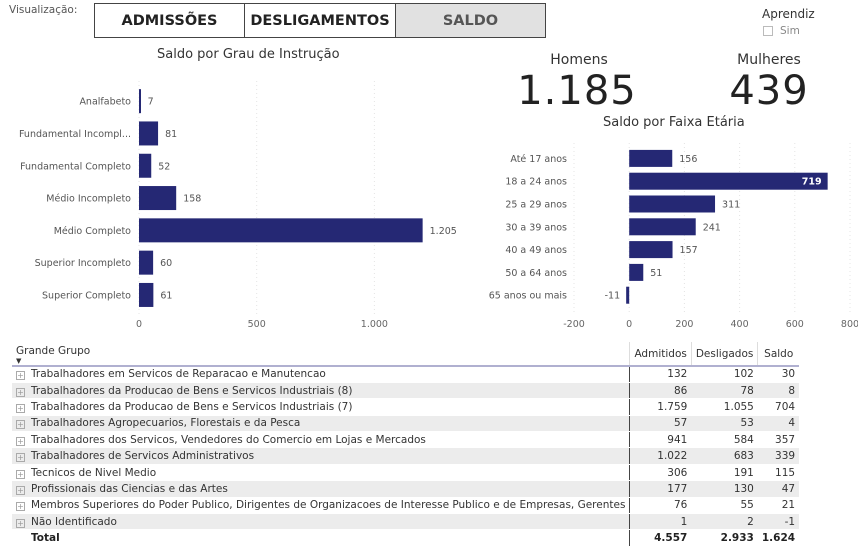 This screenshot has width=858, height=554. Describe the element at coordinates (92, 231) in the screenshot. I see `category-label: Médio Completo` at that location.